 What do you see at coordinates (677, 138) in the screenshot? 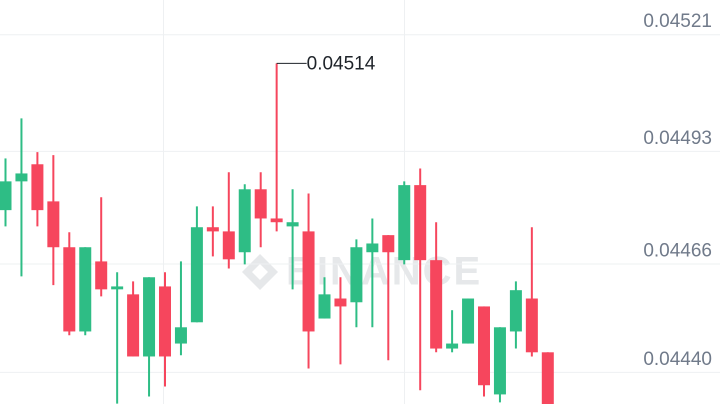
I see `y-tick-label: 0.04493` at bounding box center [677, 138].